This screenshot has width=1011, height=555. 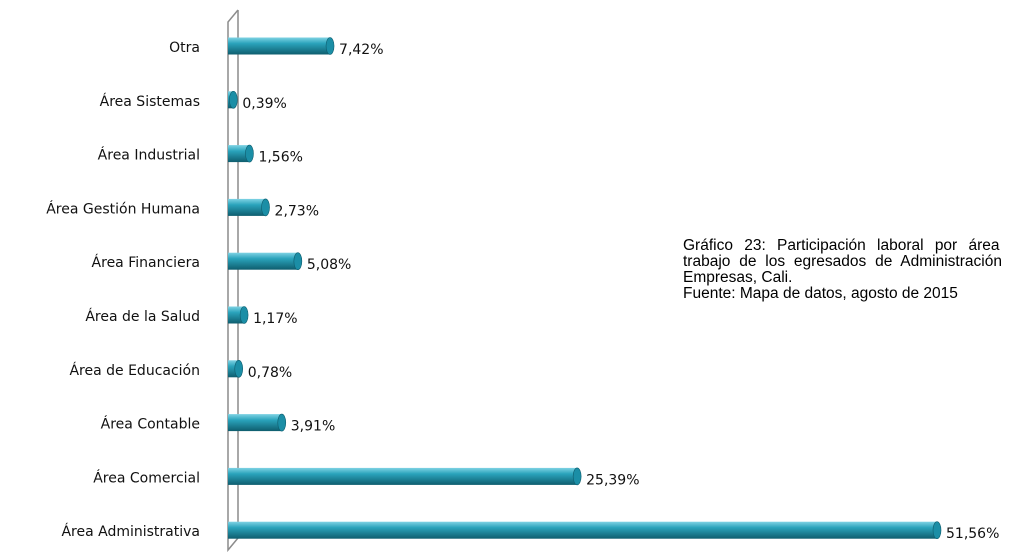 What do you see at coordinates (612, 480) in the screenshot?
I see `data-label: 25,39%` at bounding box center [612, 480].